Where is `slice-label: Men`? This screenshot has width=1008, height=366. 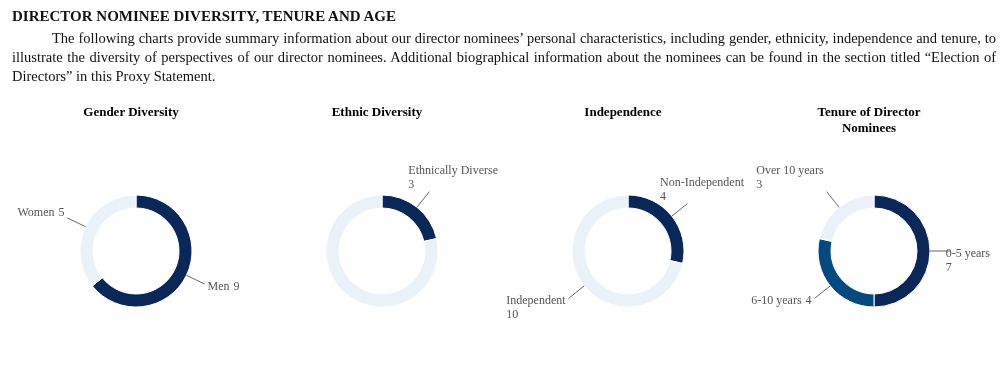
slice-label: Men is located at coordinates (218, 285).